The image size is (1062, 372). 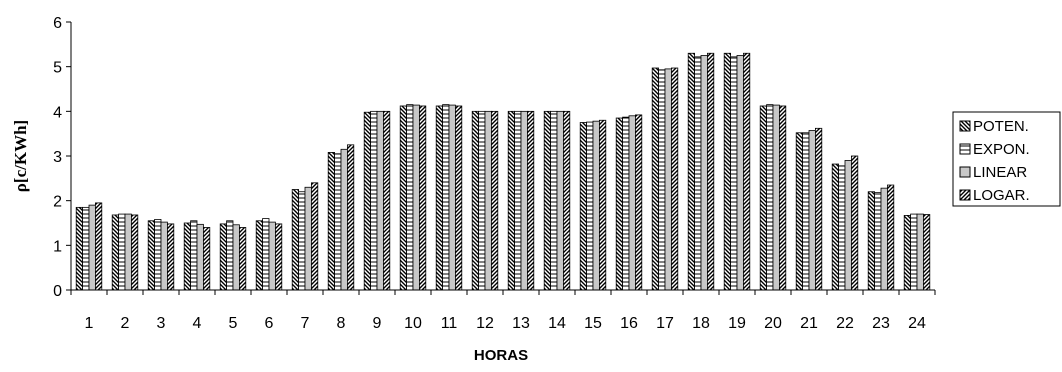 I want to click on x-tick-label: 21, so click(x=809, y=323).